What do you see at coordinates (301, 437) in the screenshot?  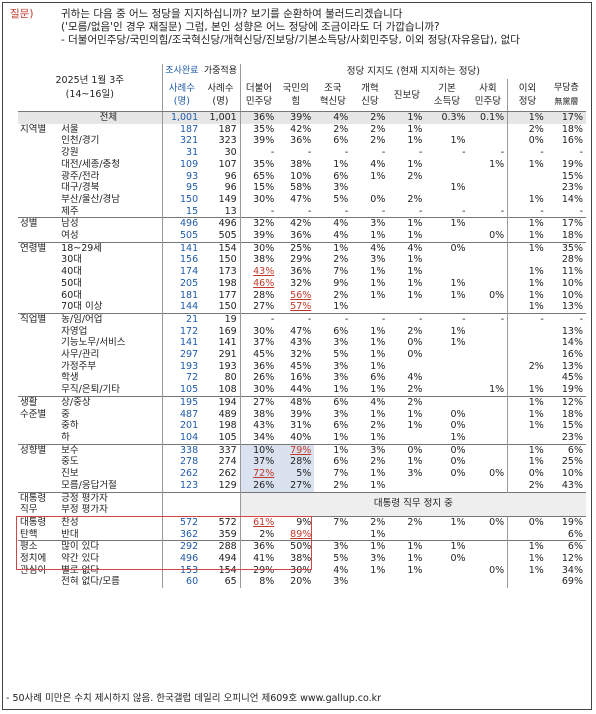 I see `percent-cell: 40%` at bounding box center [301, 437].